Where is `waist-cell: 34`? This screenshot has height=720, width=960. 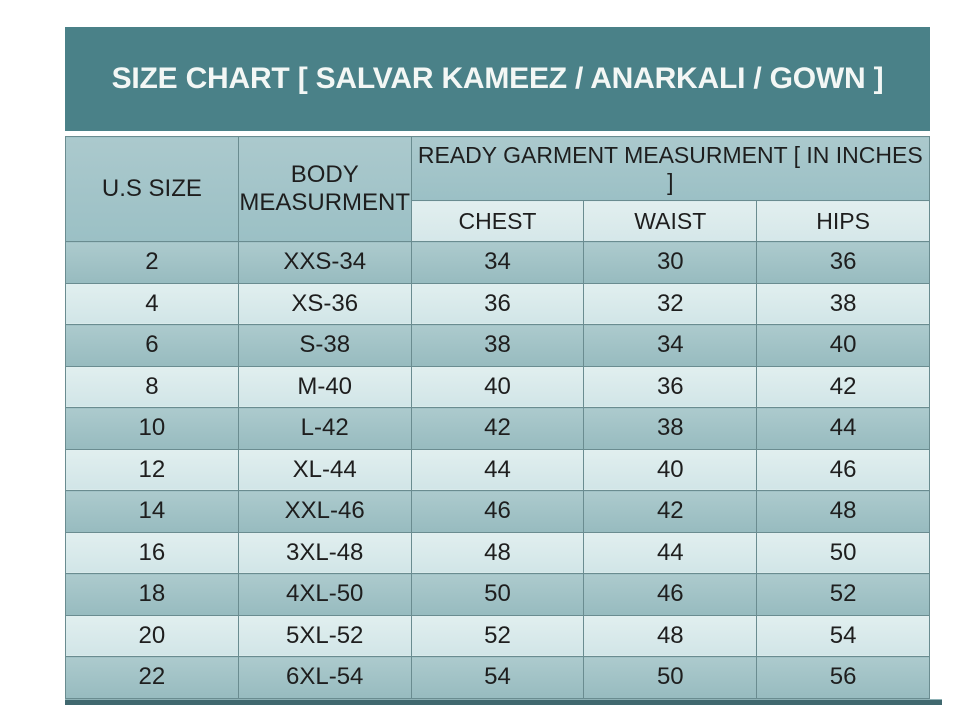 waist-cell: 34 is located at coordinates (670, 345).